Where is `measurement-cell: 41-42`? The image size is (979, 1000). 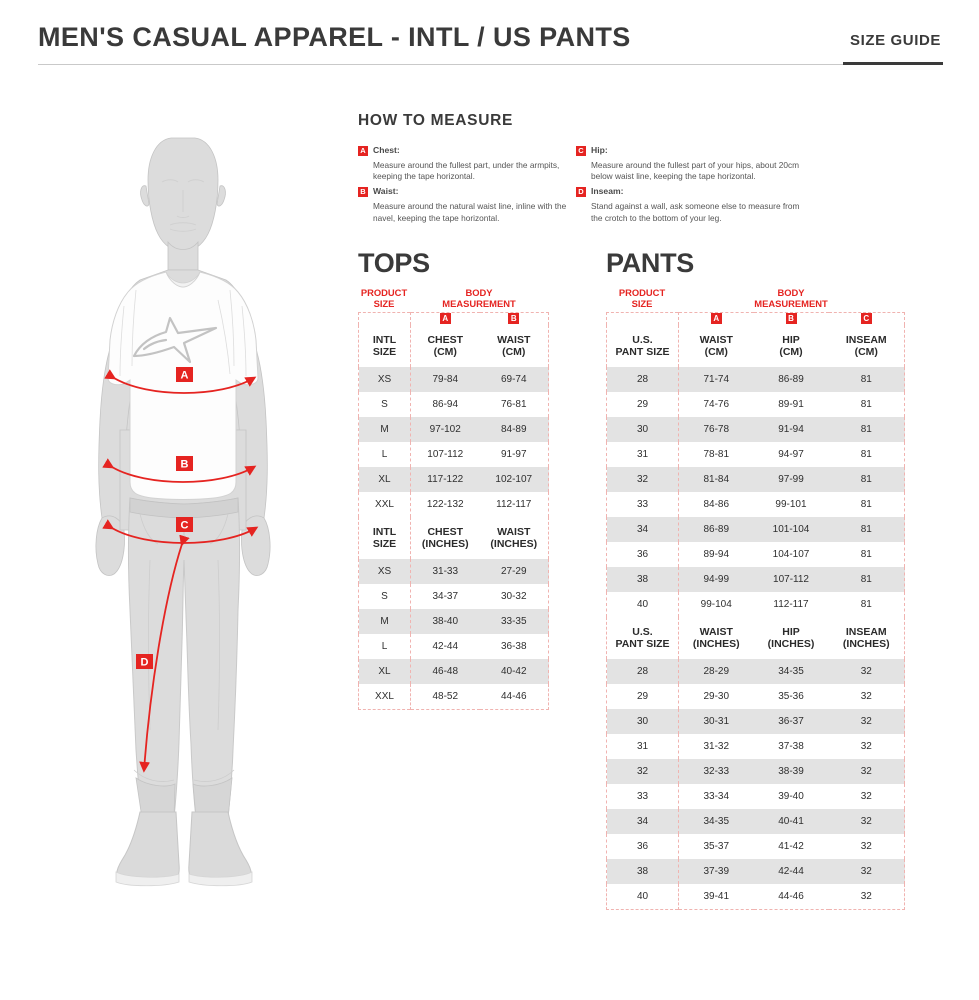 measurement-cell: 41-42 is located at coordinates (791, 846).